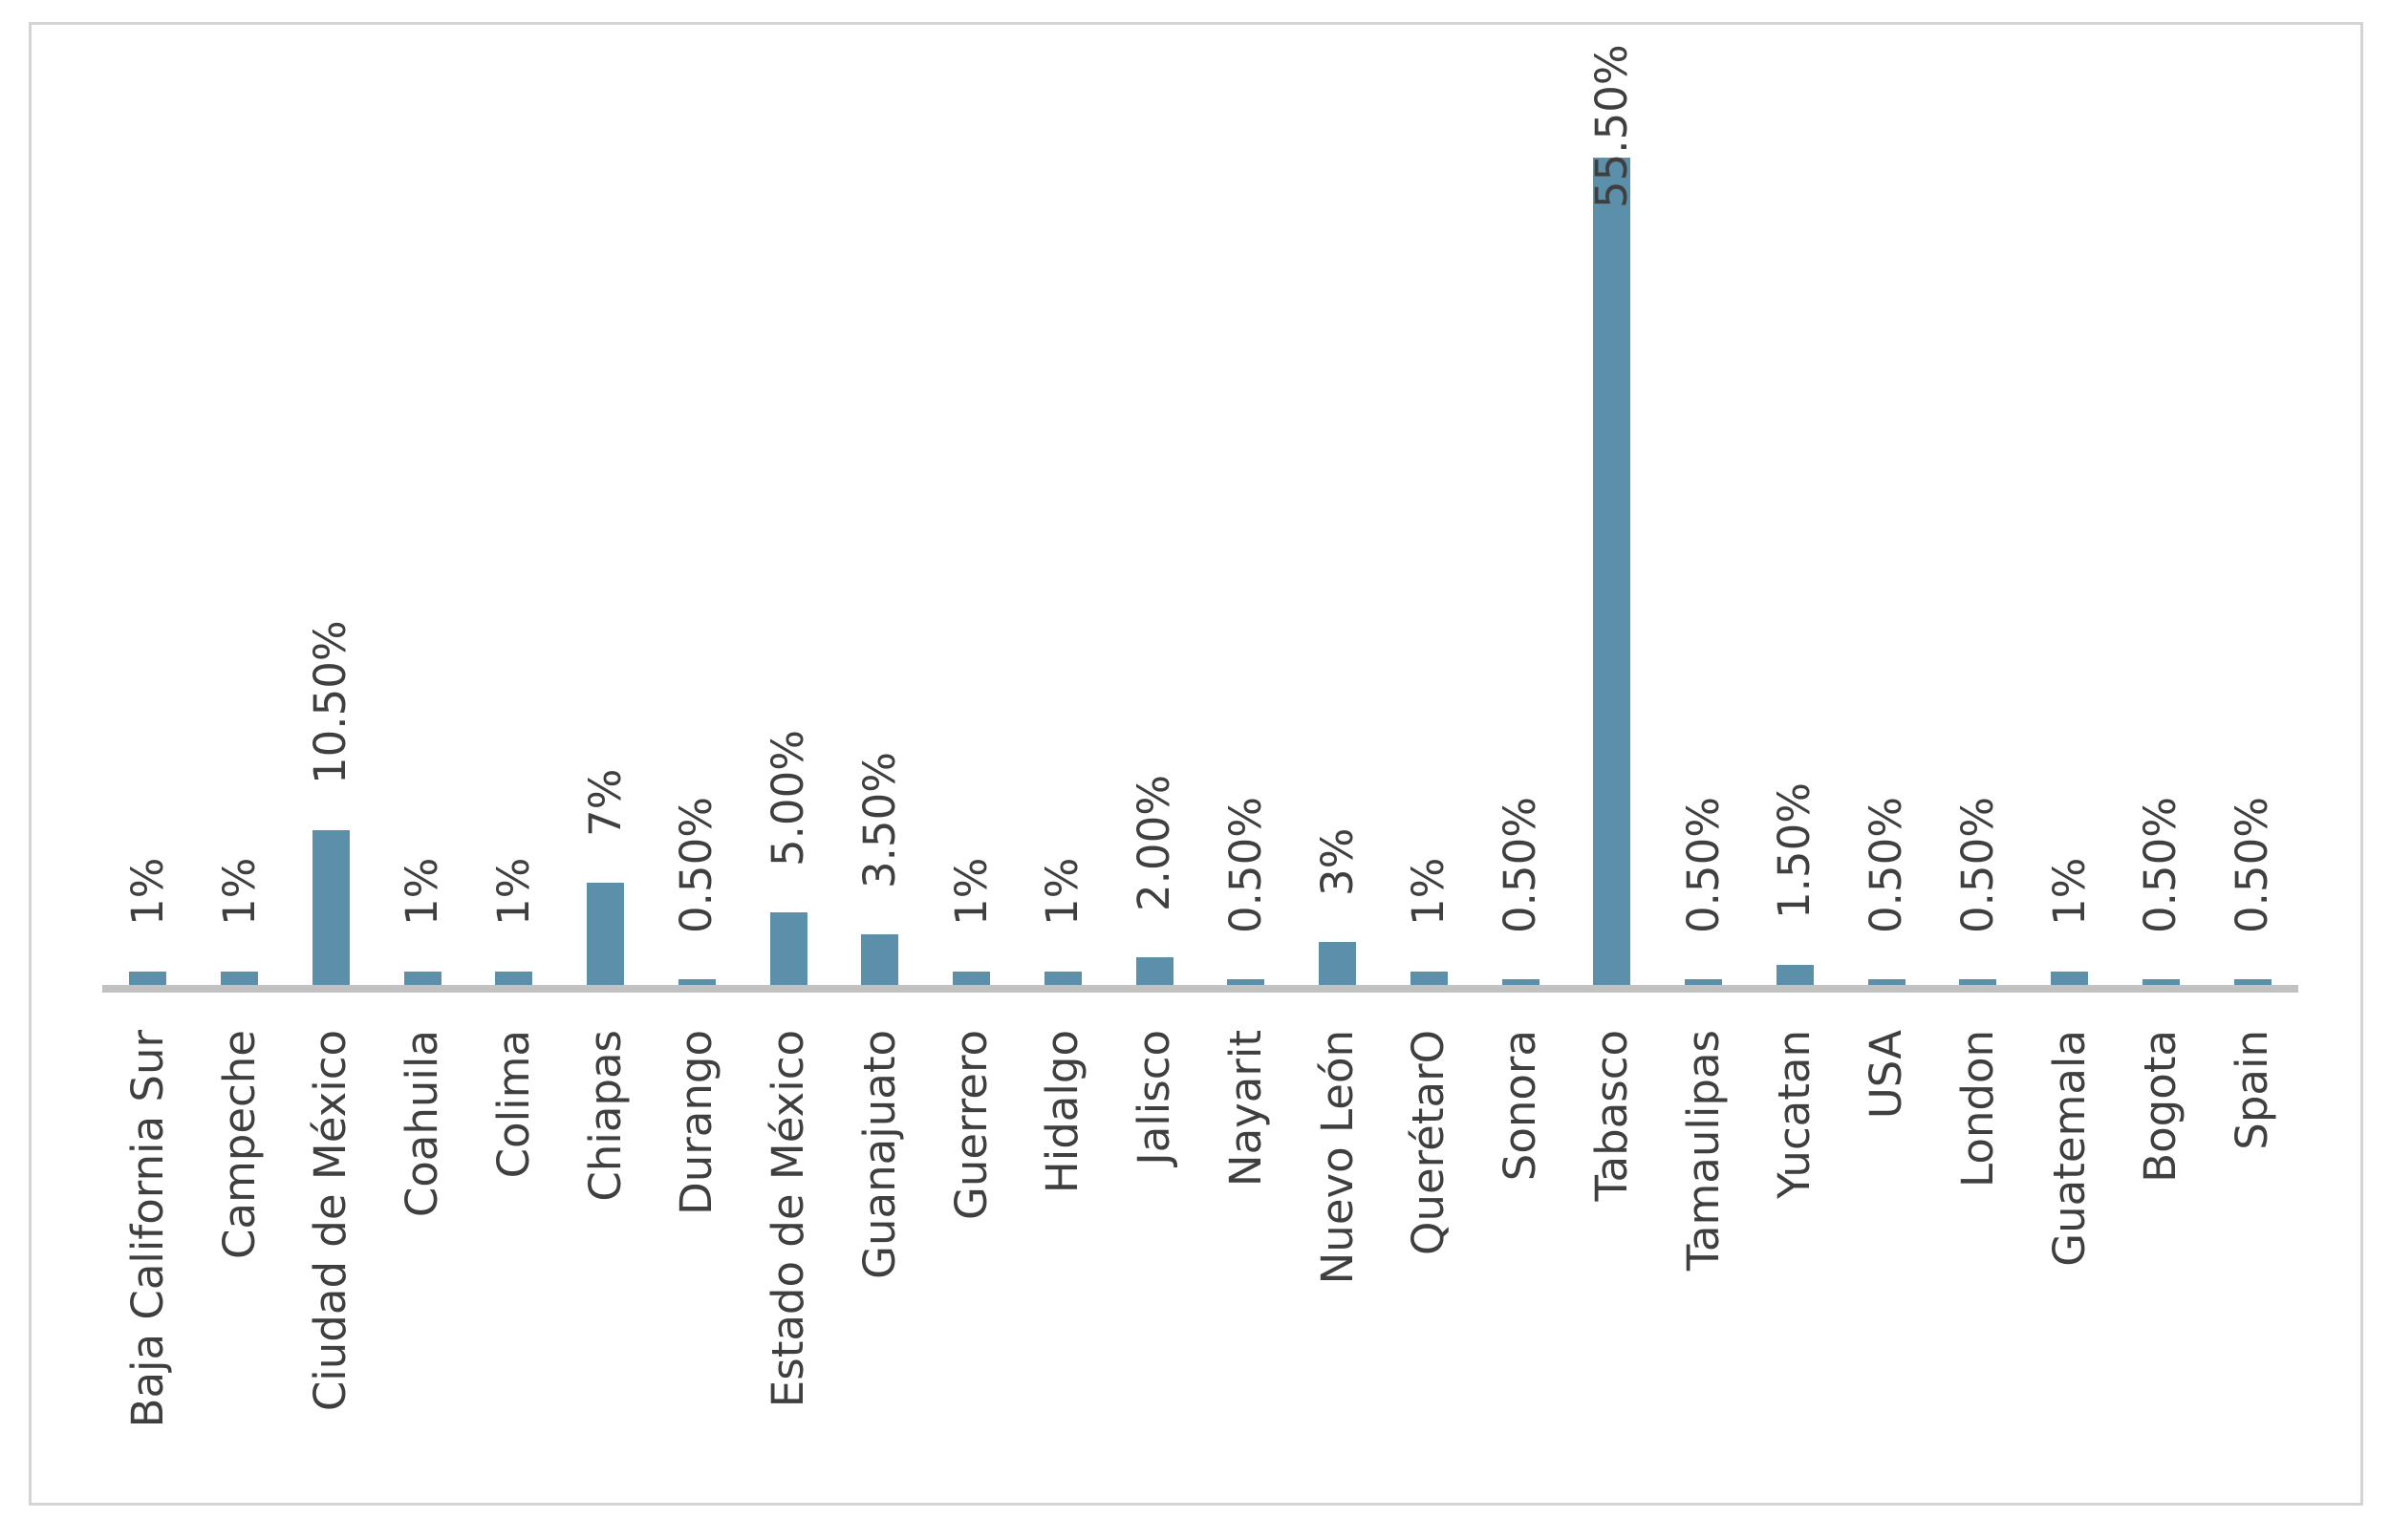 Image resolution: width=2390 pixels, height=1540 pixels. I want to click on category-label: Spain, so click(2252, 1090).